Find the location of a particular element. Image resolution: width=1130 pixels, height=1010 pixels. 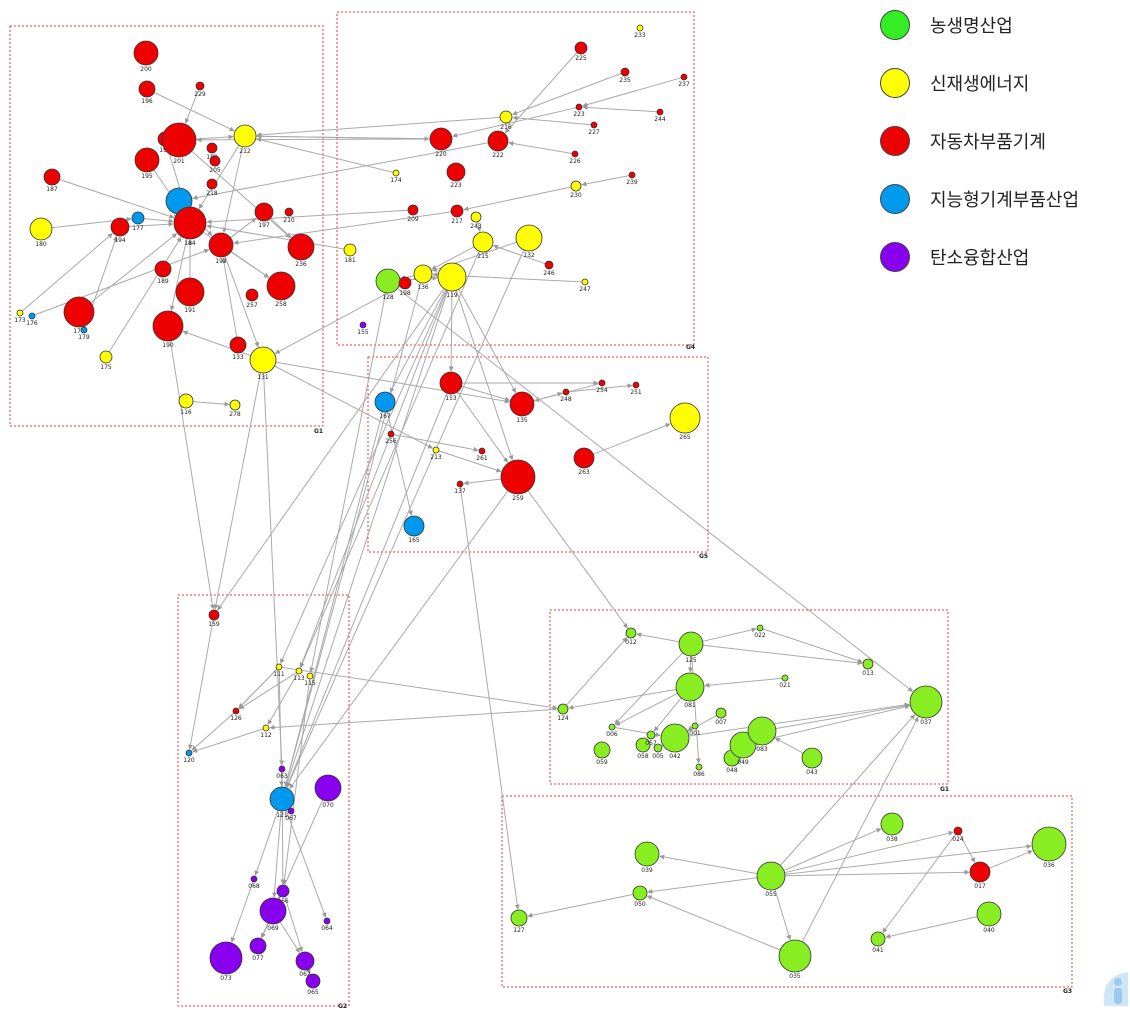

node-081: 081 is located at coordinates (690, 690).